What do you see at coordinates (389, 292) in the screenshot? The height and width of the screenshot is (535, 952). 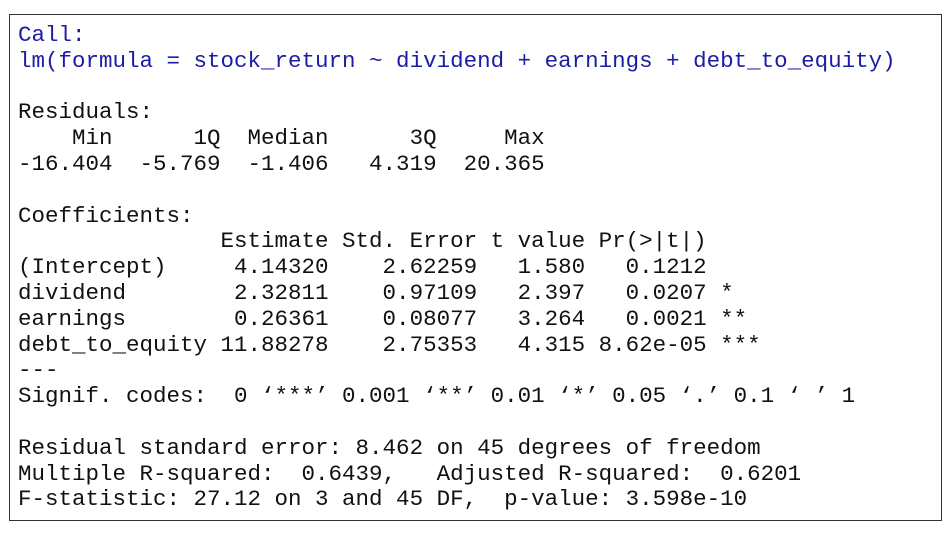 I see `coefficient-row: dividend 2.32811 0.97109 2.397 0.0207 *` at bounding box center [389, 292].